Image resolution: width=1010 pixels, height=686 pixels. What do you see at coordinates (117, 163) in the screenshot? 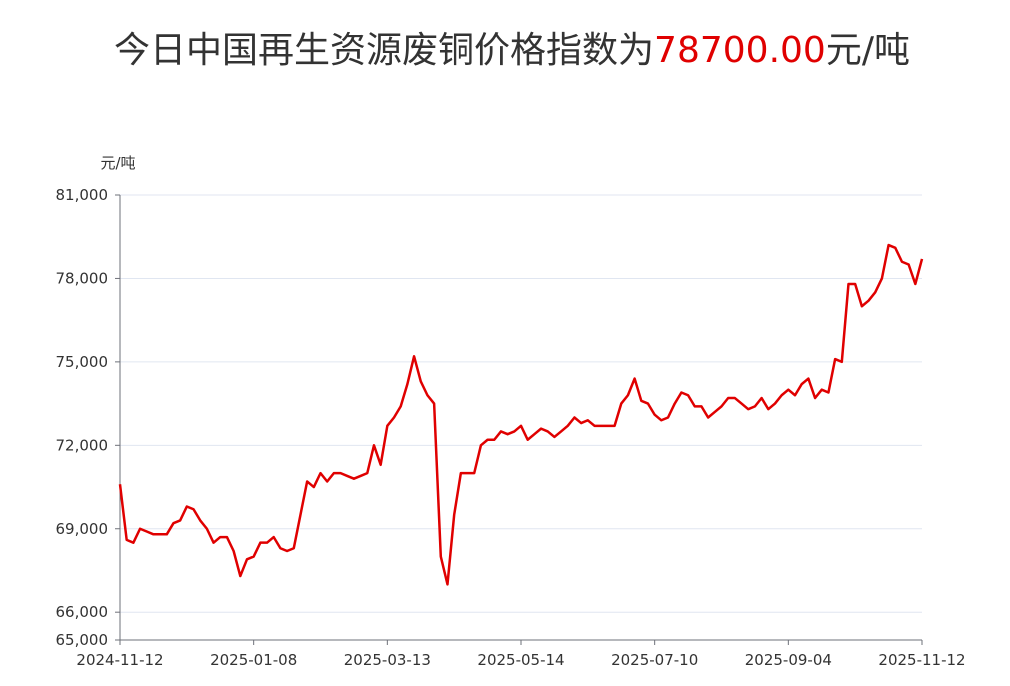
I see `y-axis-label: 元/吨` at bounding box center [117, 163].